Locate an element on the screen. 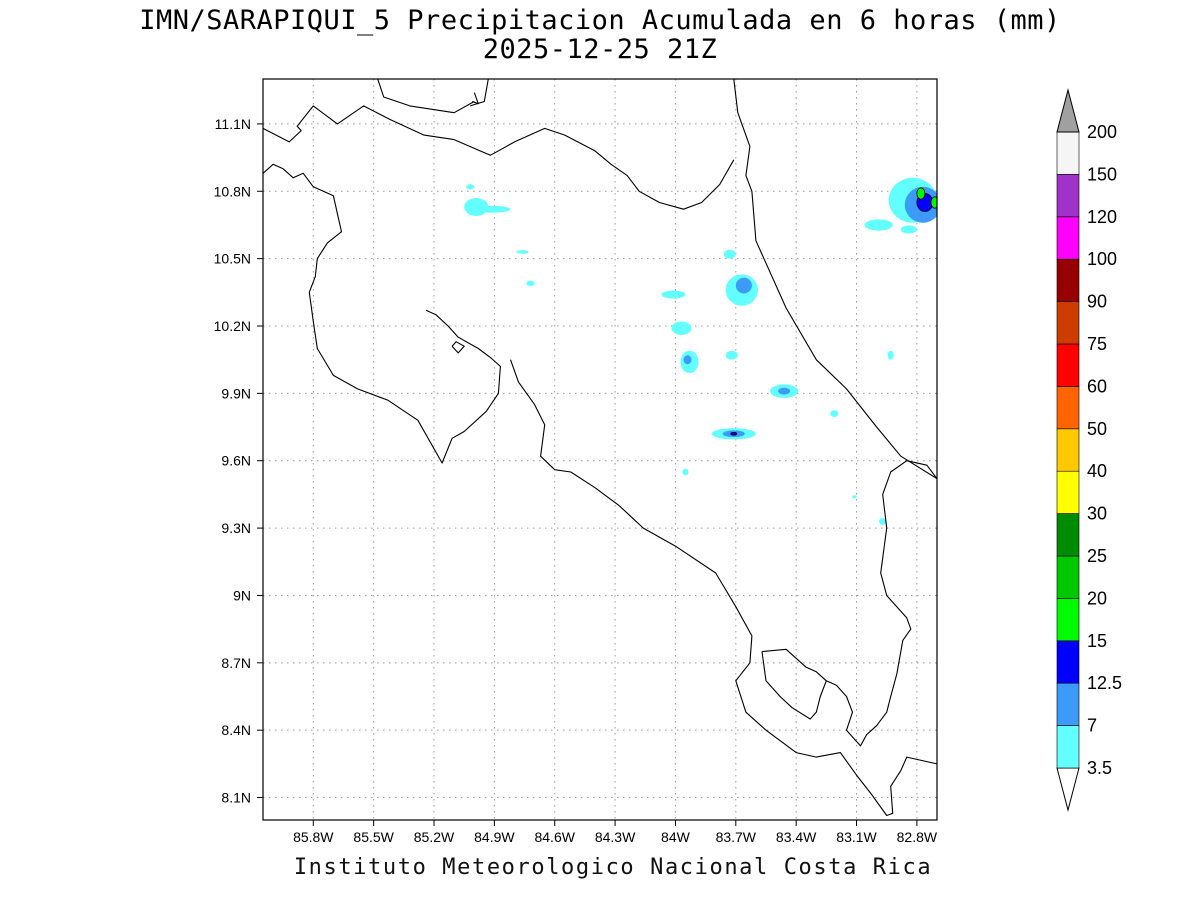 This screenshot has width=1200, height=900. lat-tick-label: 8.7N is located at coordinates (236, 663).